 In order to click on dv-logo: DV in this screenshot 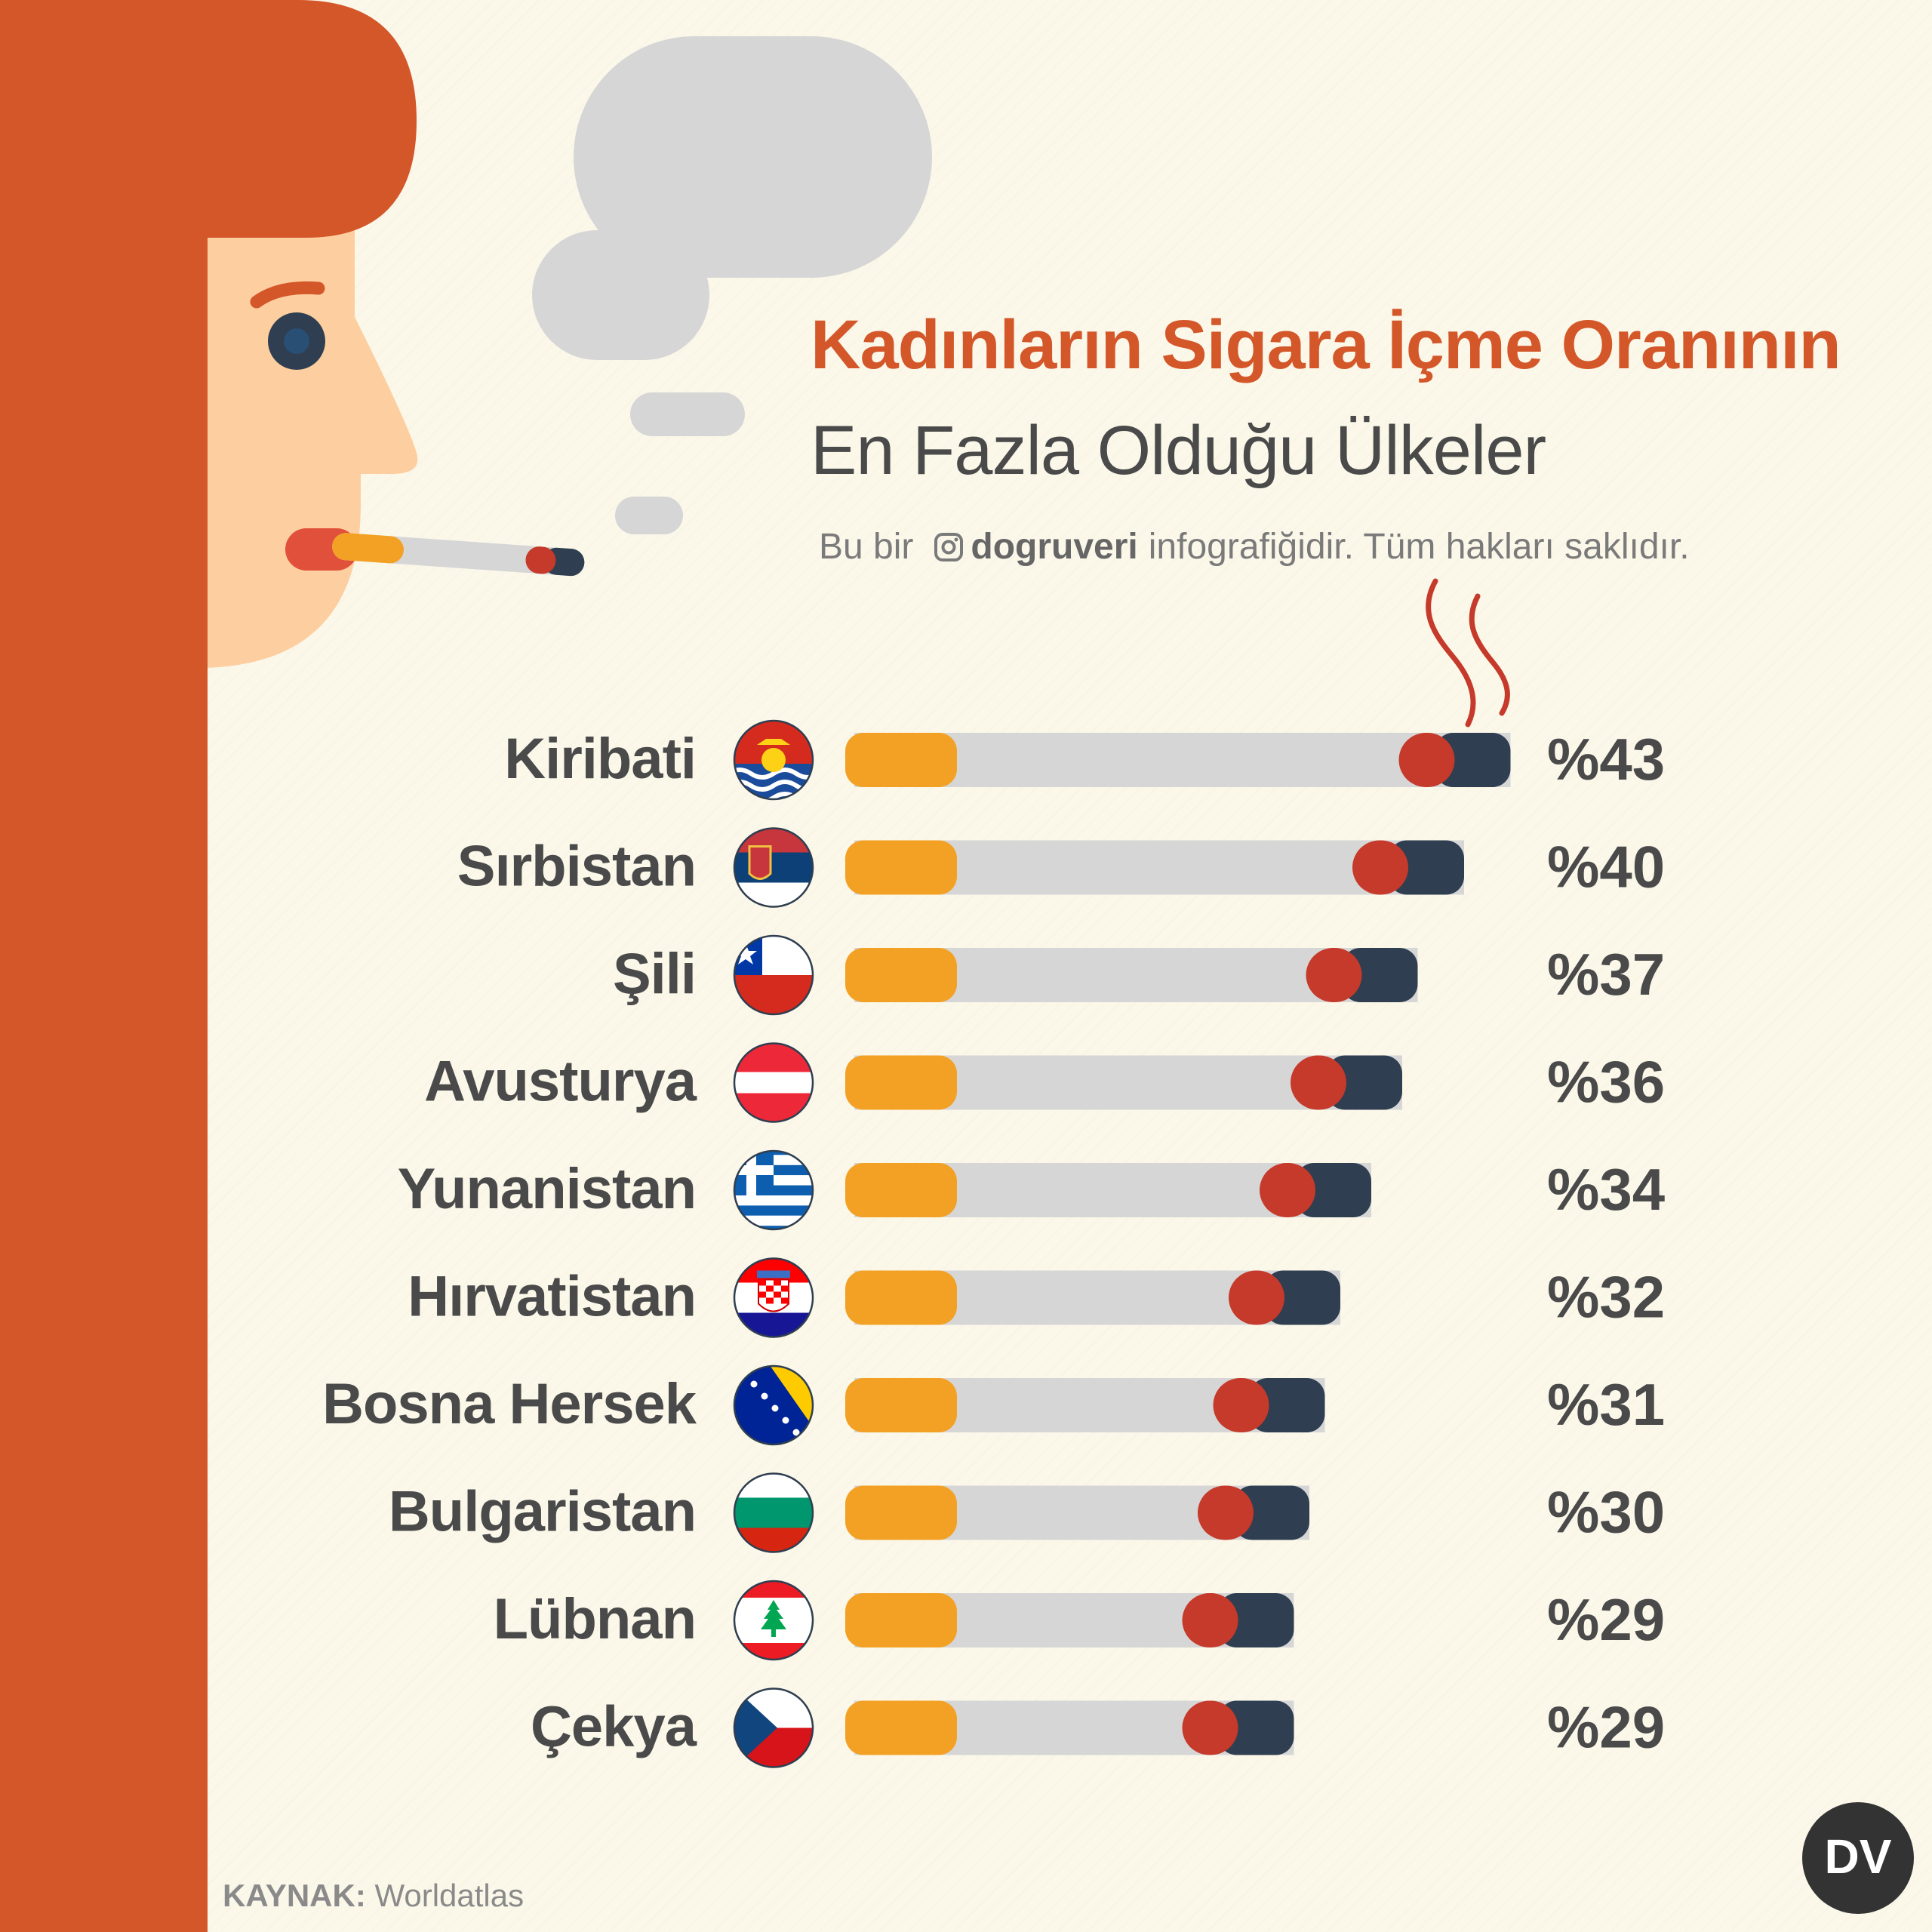, I will do `click(1858, 1858)`.